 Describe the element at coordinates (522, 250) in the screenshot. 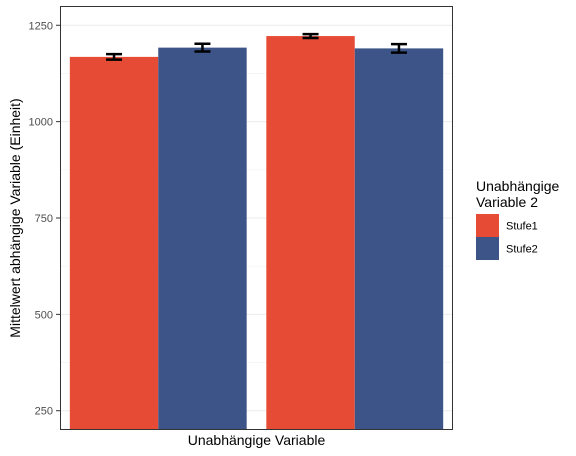

I see `legend-label: Stufe2` at that location.